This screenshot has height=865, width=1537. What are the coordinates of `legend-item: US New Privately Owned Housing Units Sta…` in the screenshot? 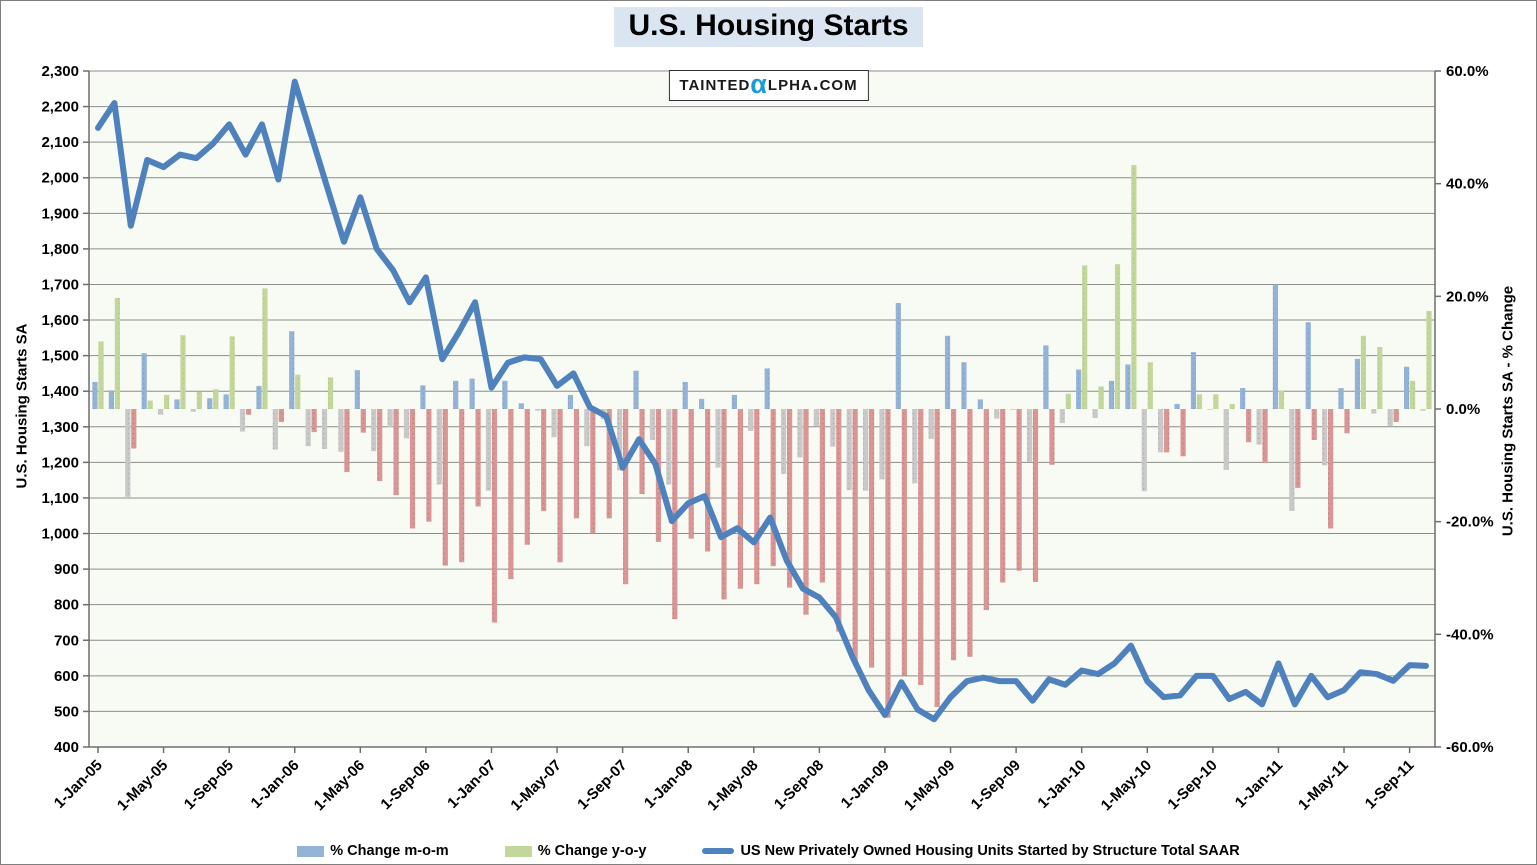 It's located at (971, 851).